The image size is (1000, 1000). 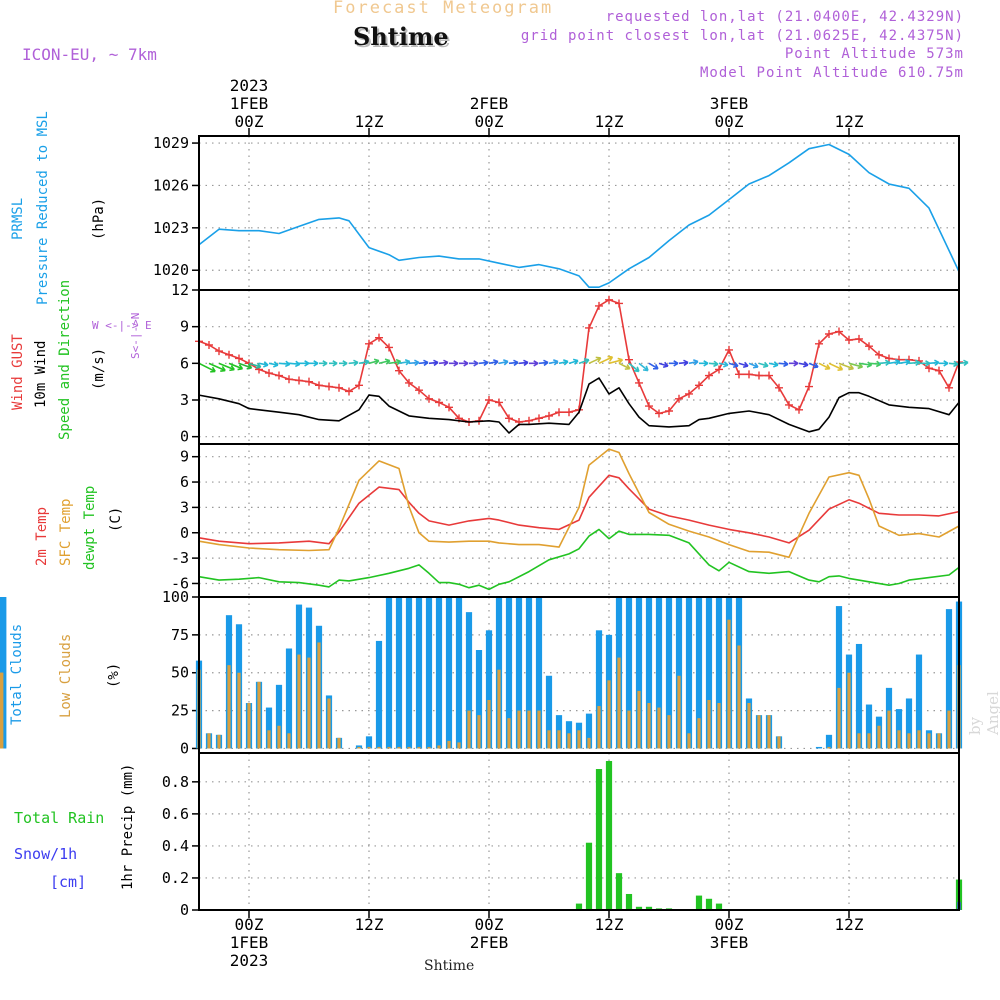 What do you see at coordinates (249, 960) in the screenshot?
I see `bottom-time-label: 2023` at bounding box center [249, 960].